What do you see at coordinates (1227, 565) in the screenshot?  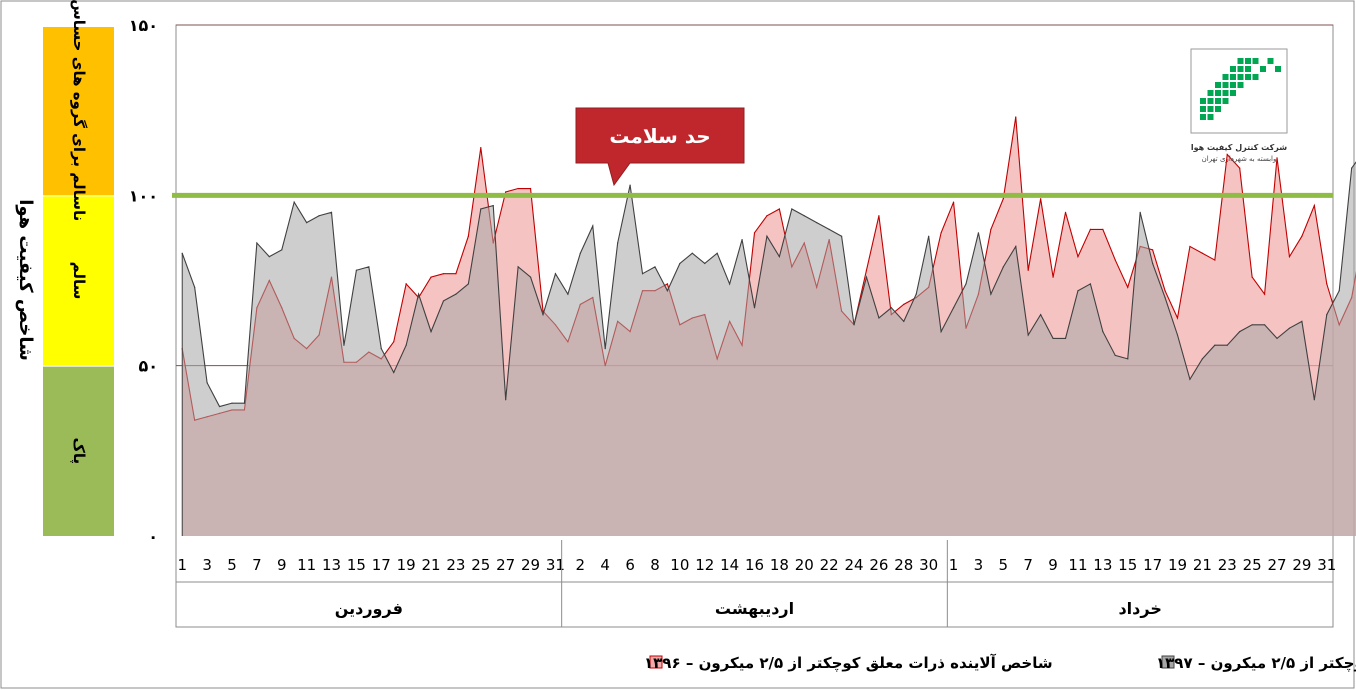 I see `x-tick-label: 23` at bounding box center [1227, 565].